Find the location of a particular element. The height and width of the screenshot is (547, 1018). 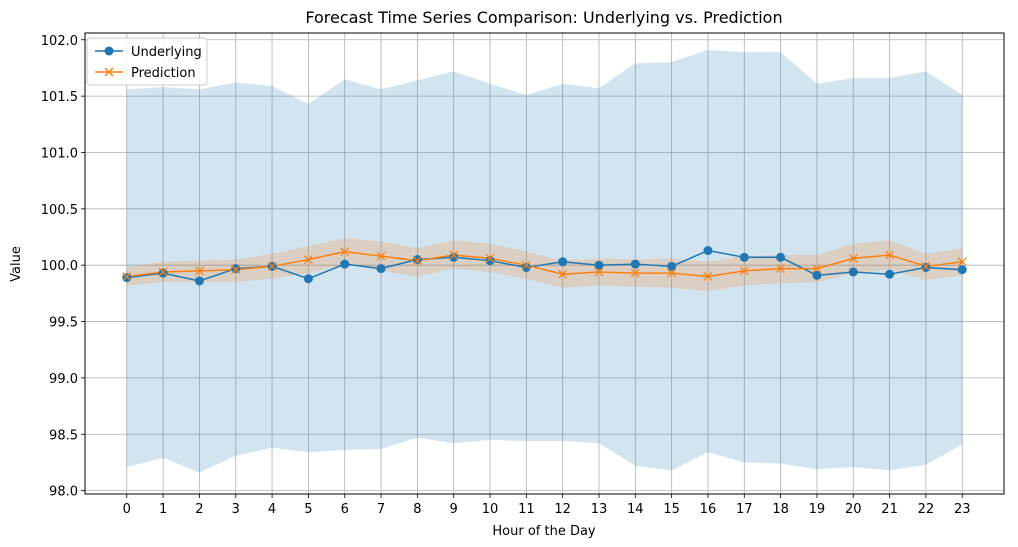

x-tick-label: 3 is located at coordinates (236, 509).